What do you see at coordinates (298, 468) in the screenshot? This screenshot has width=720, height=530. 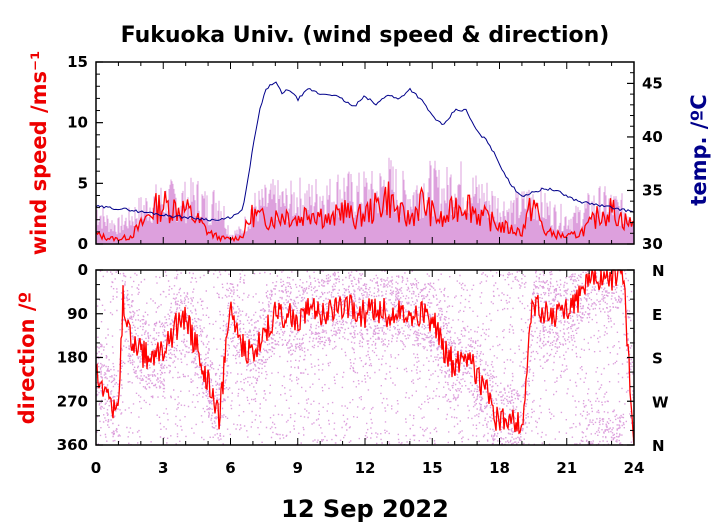 I see `hour-tick-label: 9` at bounding box center [298, 468].